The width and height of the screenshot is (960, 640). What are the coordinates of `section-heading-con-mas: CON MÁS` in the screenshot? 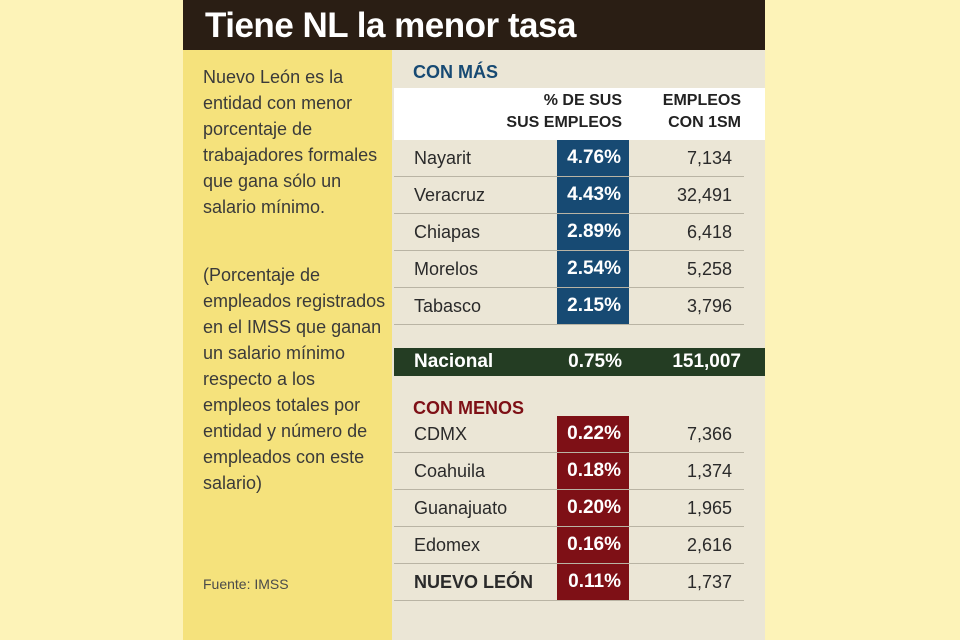 It's located at (455, 72).